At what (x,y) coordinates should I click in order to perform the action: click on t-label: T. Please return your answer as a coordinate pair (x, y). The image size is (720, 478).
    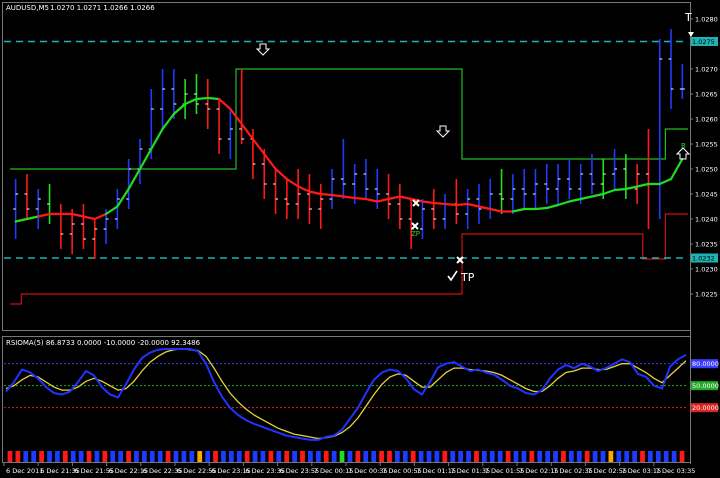
    Looking at the image, I should click on (688, 17).